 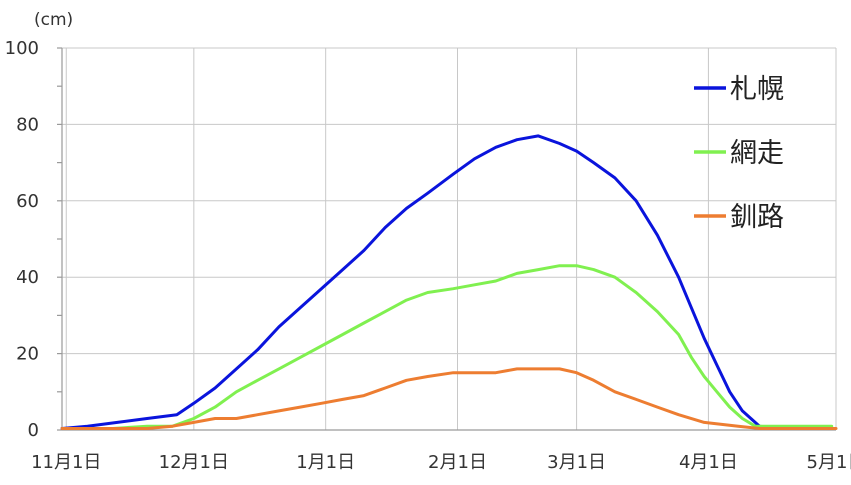 I want to click on x-tick-label: 4月1日, so click(x=708, y=462).